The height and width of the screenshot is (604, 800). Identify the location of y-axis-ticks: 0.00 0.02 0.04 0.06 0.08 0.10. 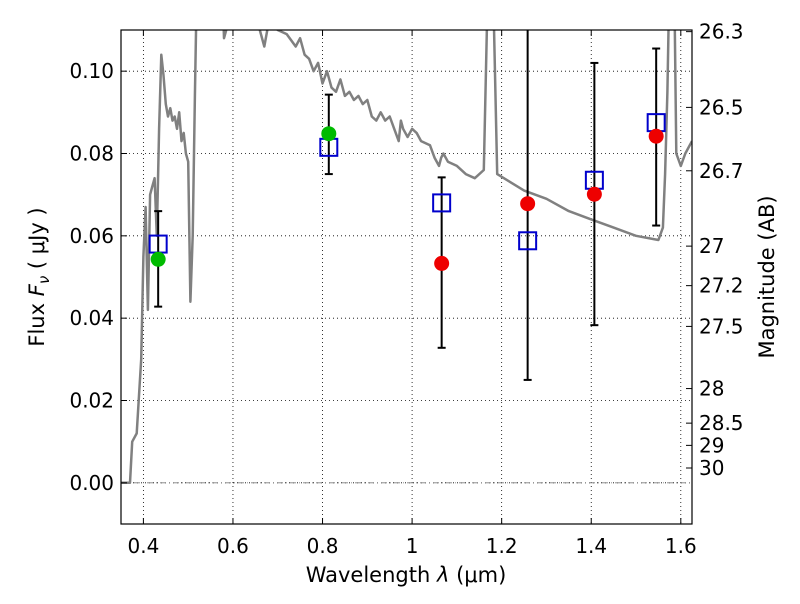
(98, 277).